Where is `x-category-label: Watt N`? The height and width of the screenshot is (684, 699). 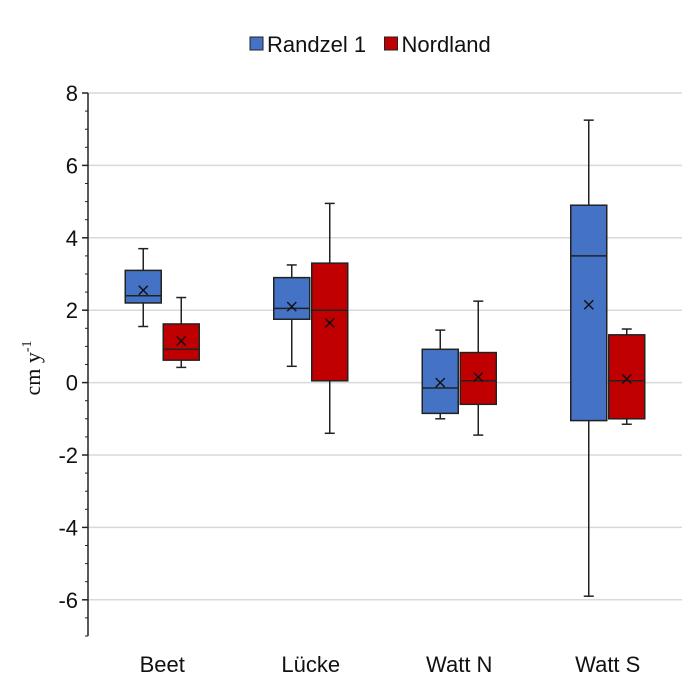
x-category-label: Watt N is located at coordinates (459, 664).